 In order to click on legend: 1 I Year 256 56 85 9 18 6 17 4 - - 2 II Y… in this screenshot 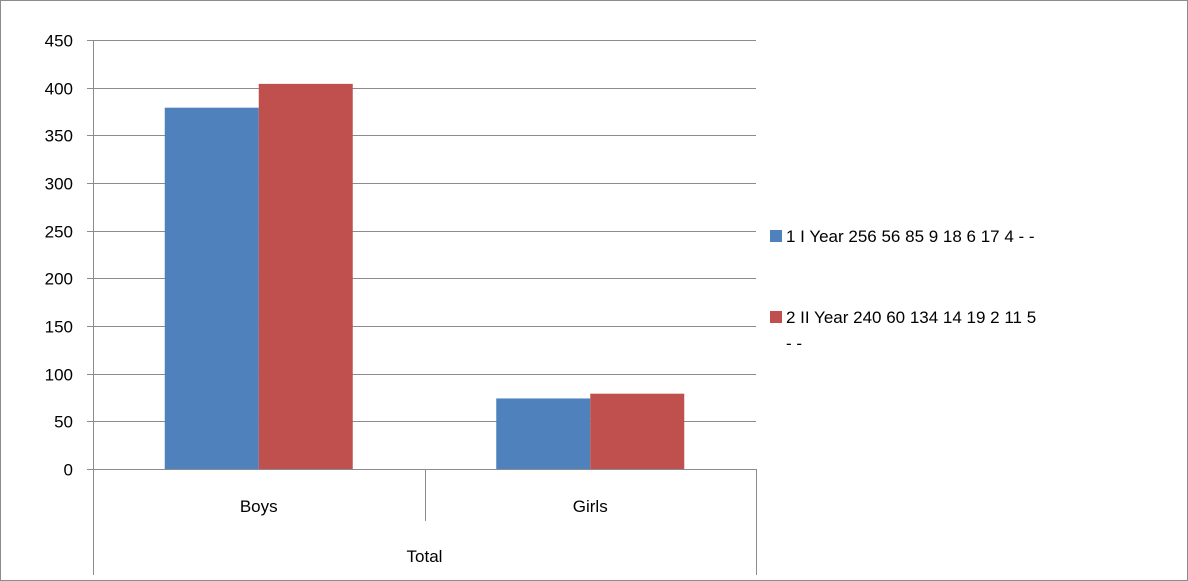, I will do `click(903, 290)`.